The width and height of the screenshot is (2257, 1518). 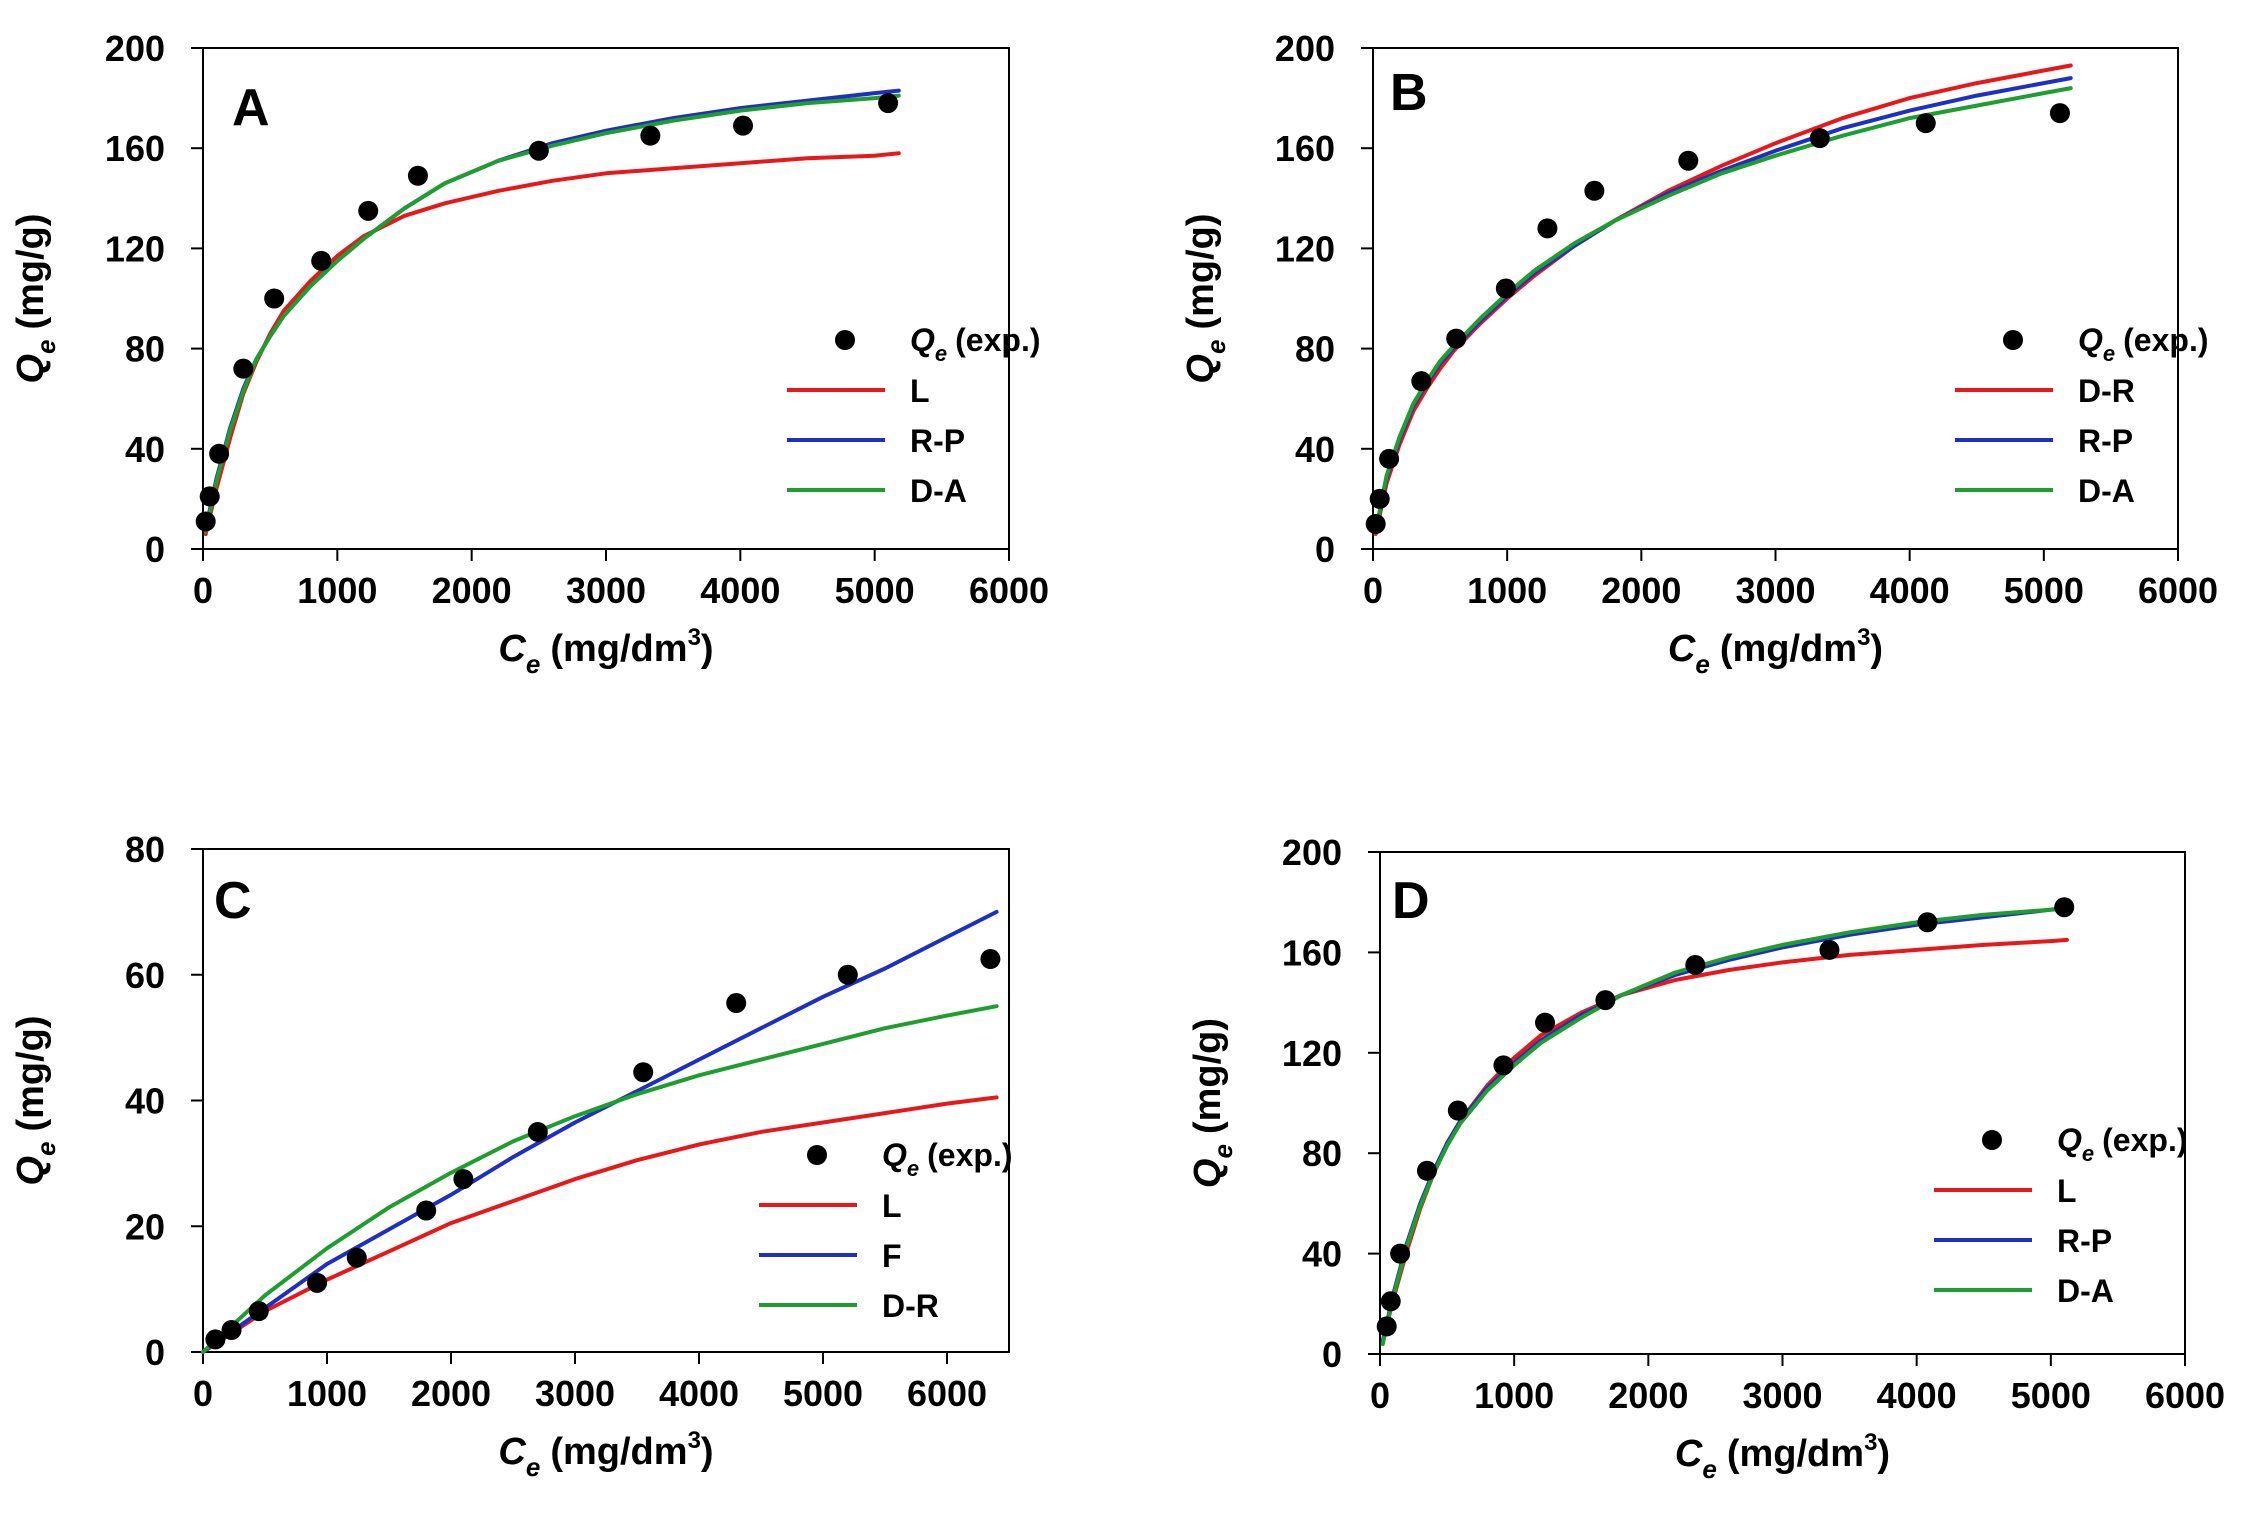 What do you see at coordinates (2067, 1191) in the screenshot?
I see `legend-label-l: L` at bounding box center [2067, 1191].